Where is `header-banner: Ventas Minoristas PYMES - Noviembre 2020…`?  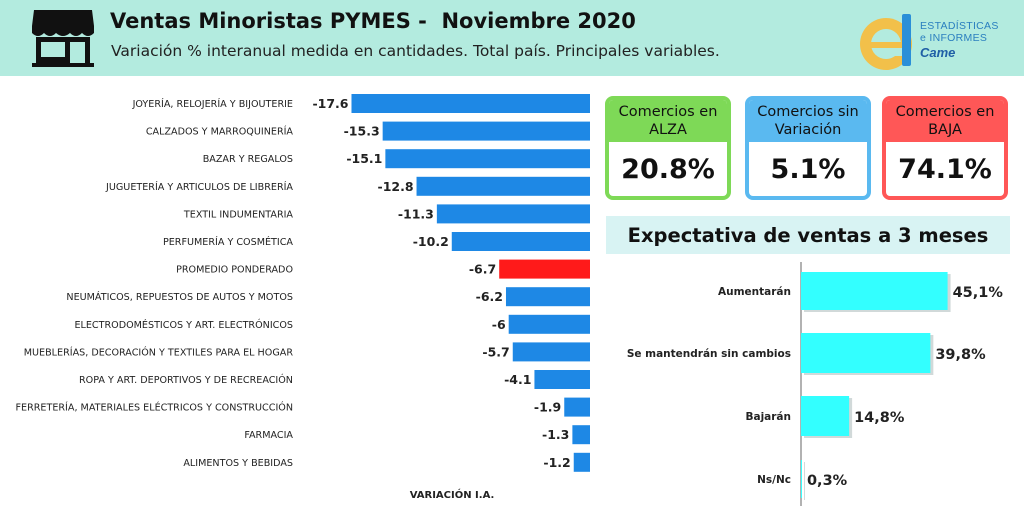
header-banner: Ventas Minoristas PYMES - Noviembre 2020… is located at coordinates (512, 38).